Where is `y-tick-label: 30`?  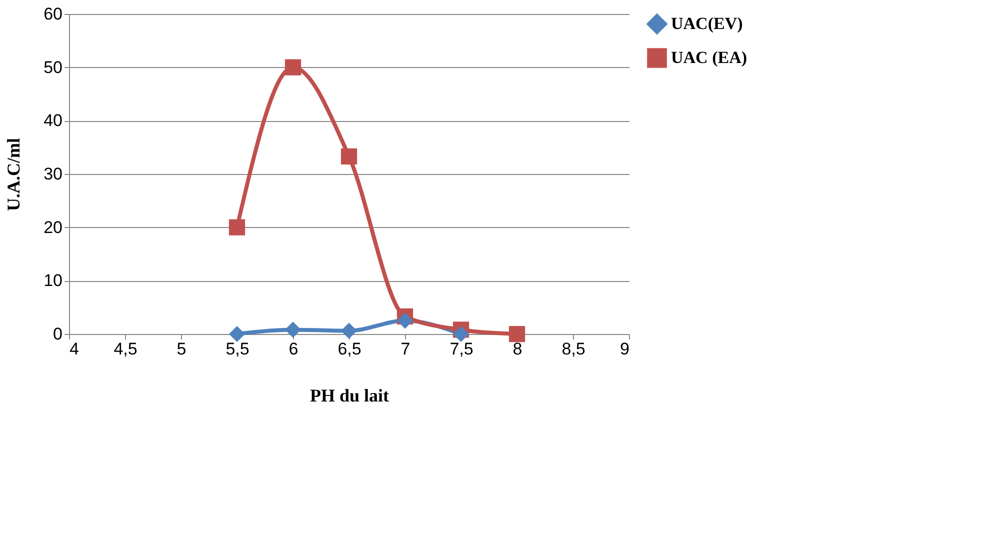 y-tick-label: 30 is located at coordinates (53, 174).